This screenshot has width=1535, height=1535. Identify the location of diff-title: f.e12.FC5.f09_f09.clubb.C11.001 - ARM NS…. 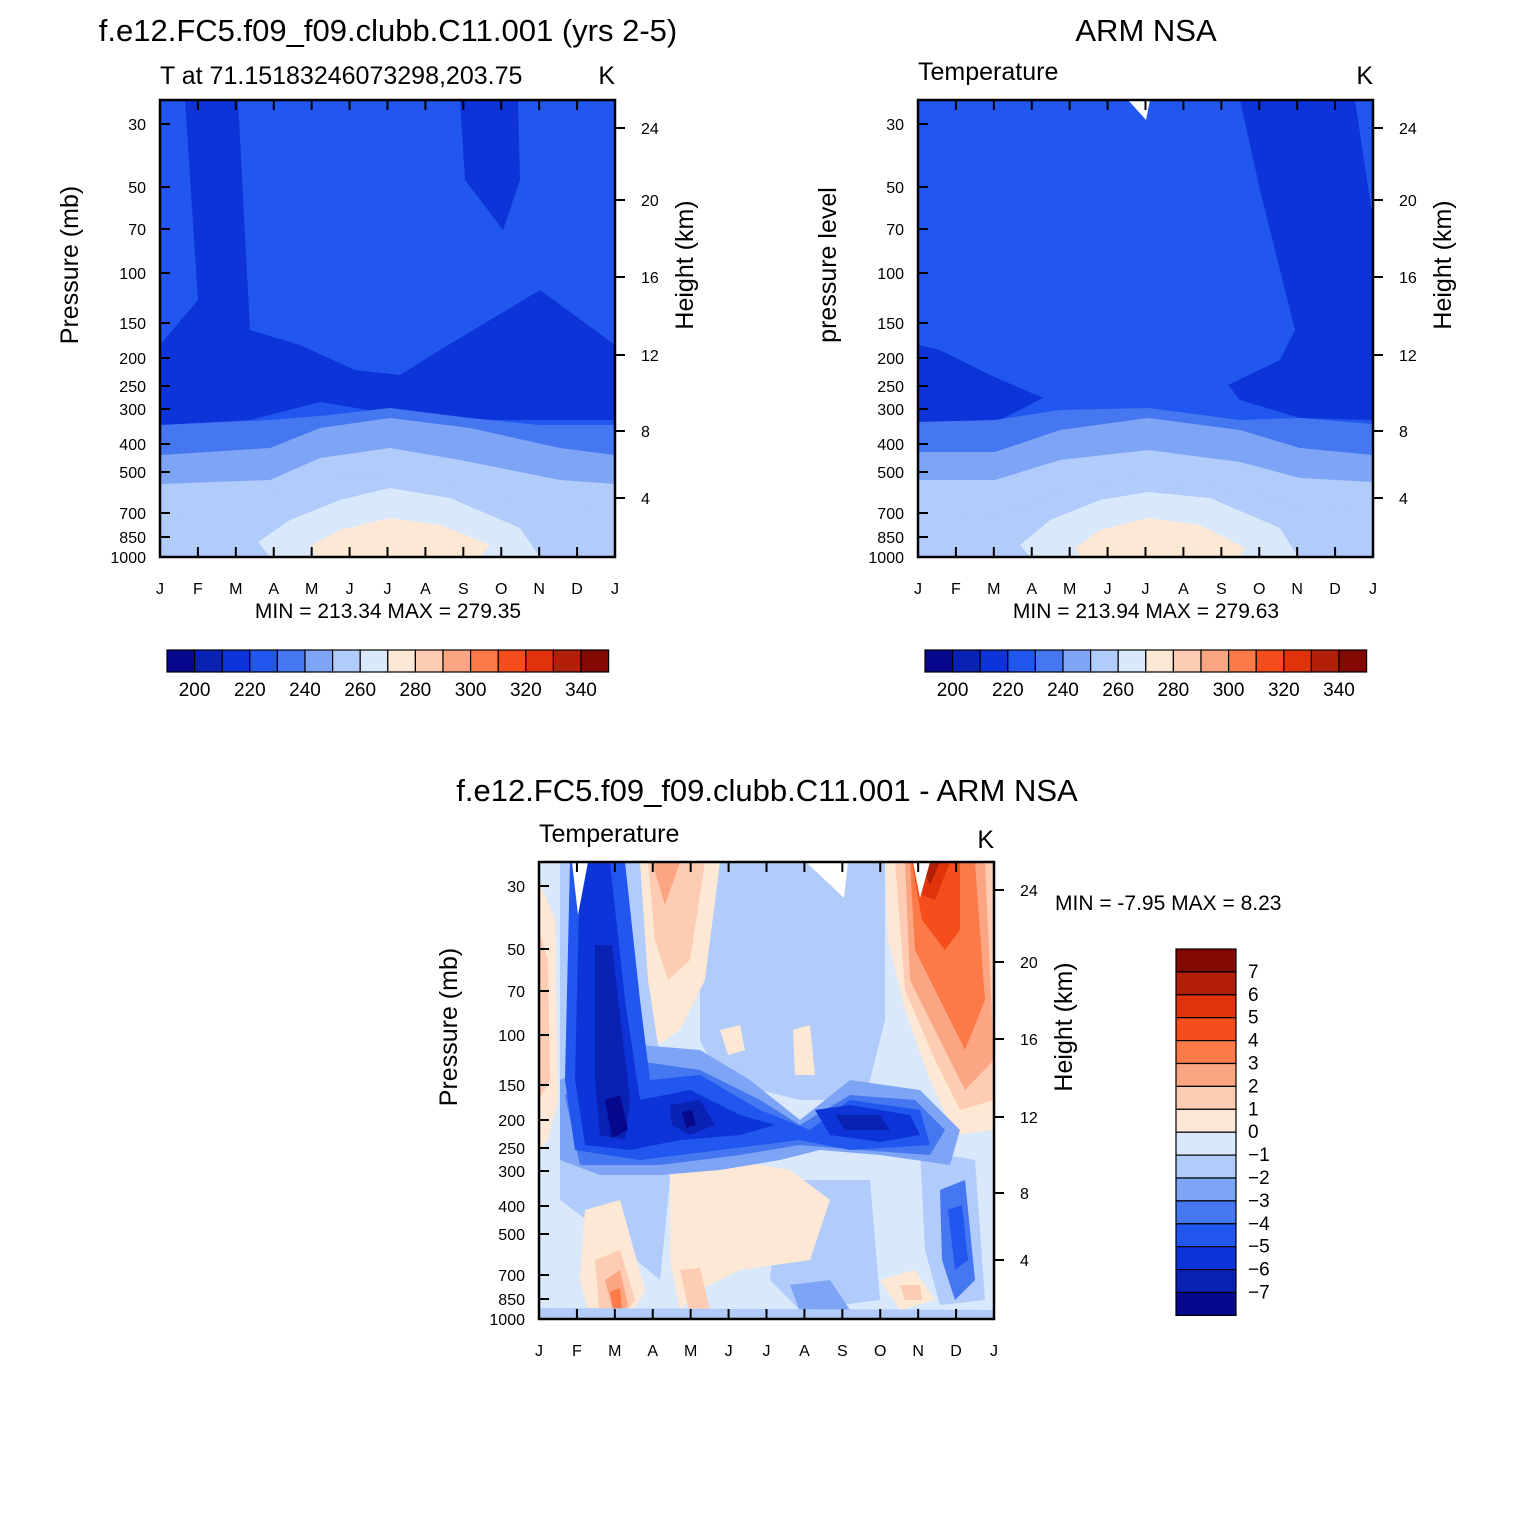
(767, 790).